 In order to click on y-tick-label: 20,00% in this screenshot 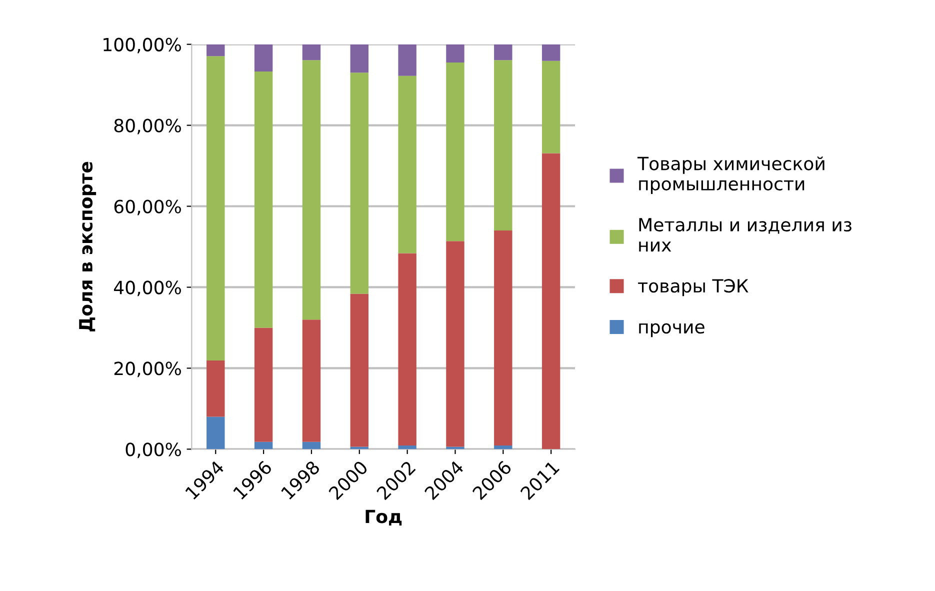, I will do `click(147, 370)`.